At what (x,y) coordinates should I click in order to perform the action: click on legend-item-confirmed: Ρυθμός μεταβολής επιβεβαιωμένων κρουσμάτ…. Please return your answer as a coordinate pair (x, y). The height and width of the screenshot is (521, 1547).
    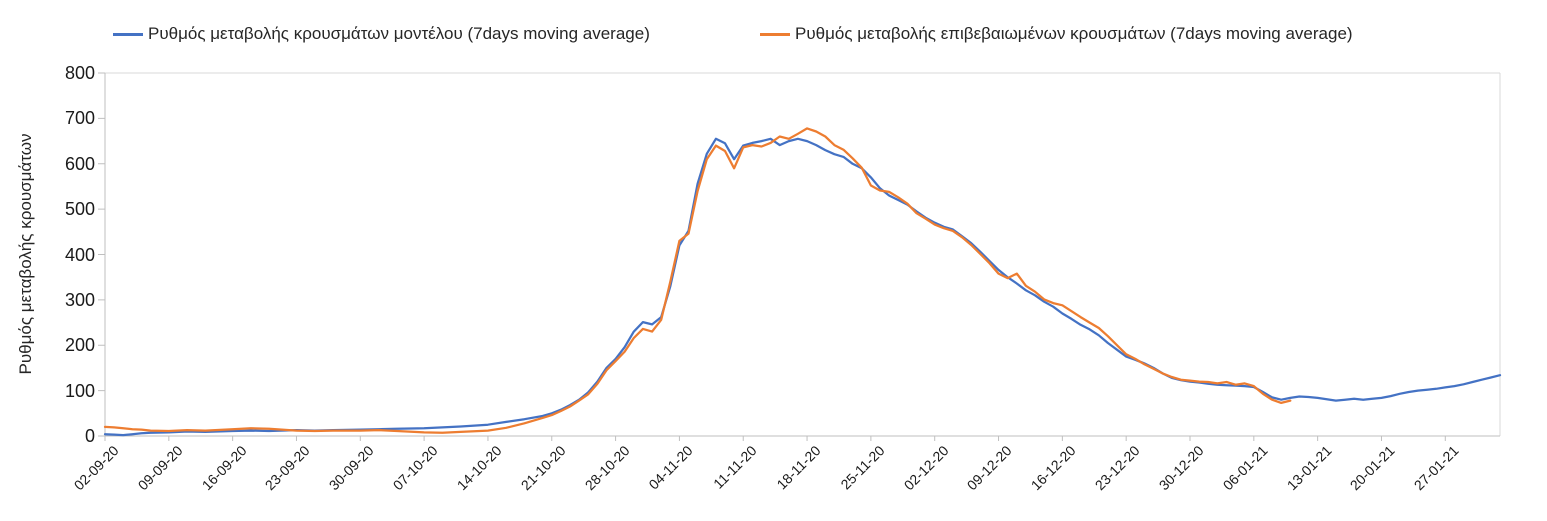
    Looking at the image, I should click on (1056, 34).